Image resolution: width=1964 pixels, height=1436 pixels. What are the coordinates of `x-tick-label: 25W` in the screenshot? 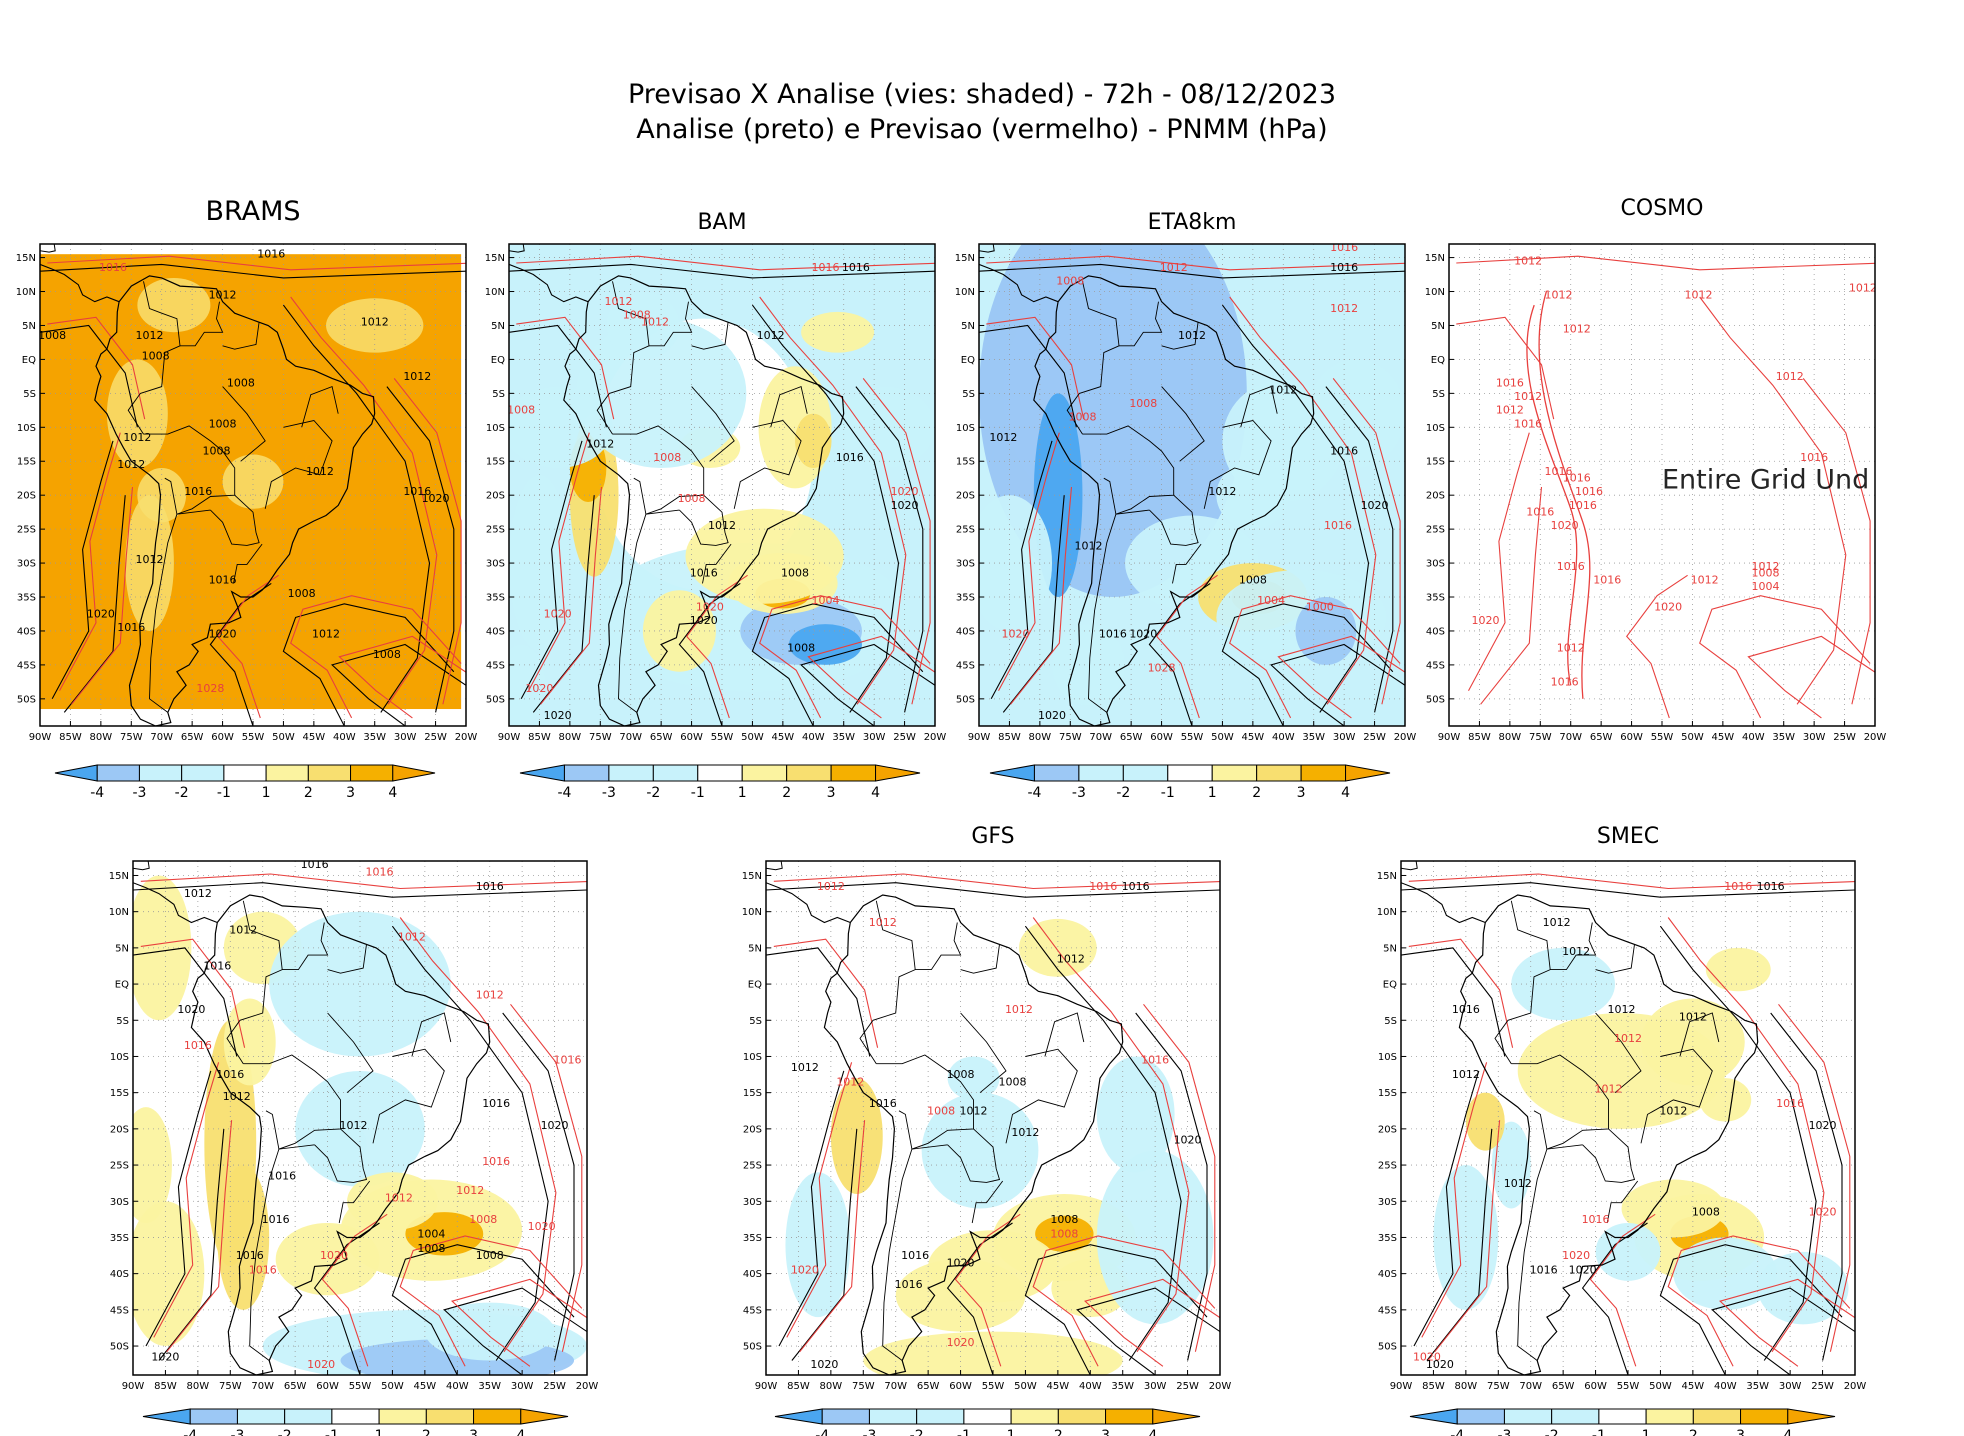 It's located at (1844, 737).